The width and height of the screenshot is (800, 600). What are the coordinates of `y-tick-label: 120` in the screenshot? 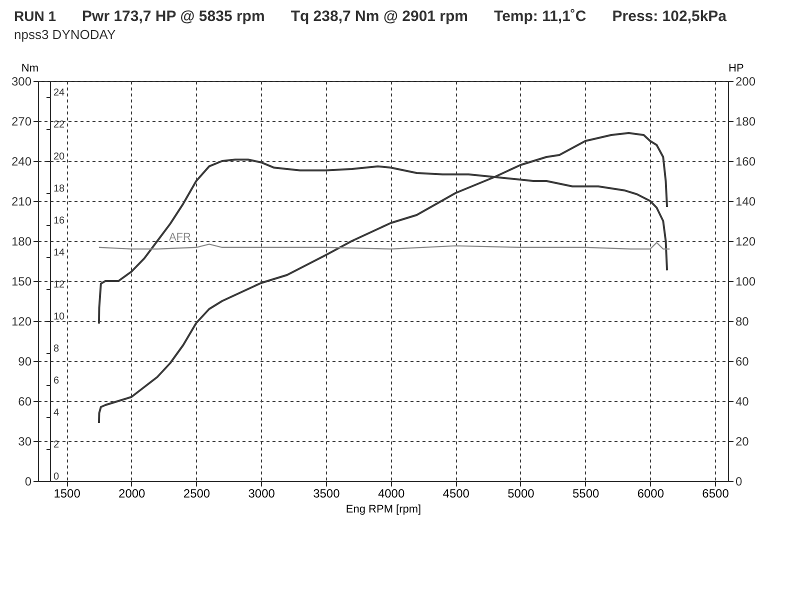 It's located at (21, 321).